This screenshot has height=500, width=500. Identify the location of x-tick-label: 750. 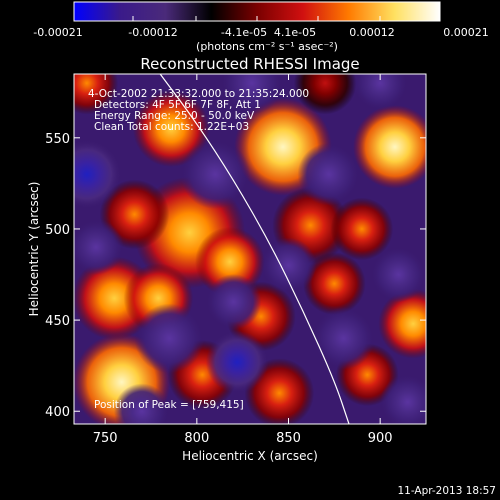
(105, 438).